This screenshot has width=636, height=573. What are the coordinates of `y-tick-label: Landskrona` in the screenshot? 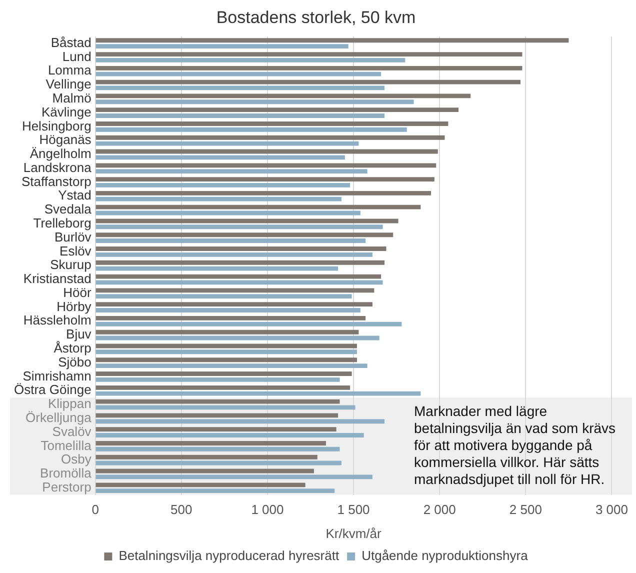 It's located at (57, 167).